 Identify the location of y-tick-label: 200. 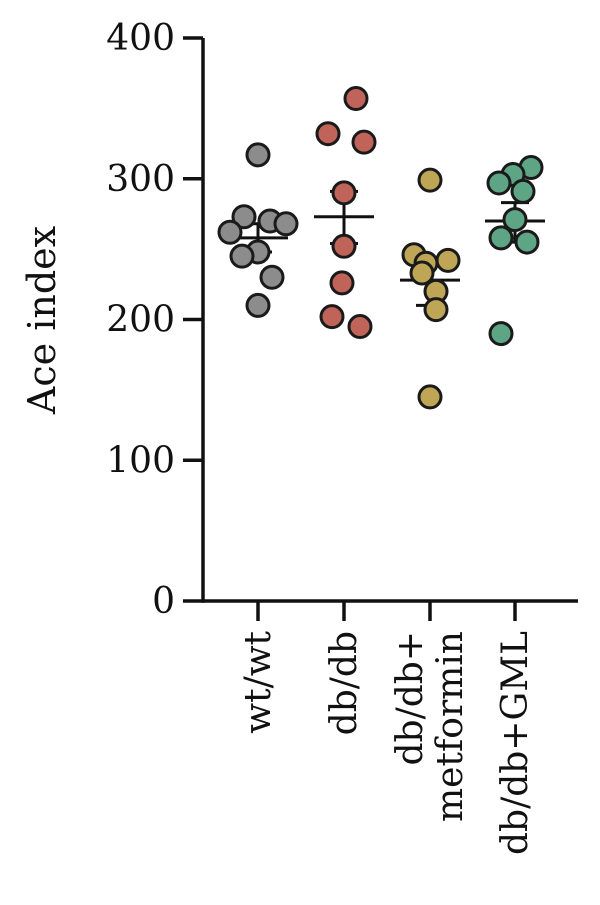
(140, 320).